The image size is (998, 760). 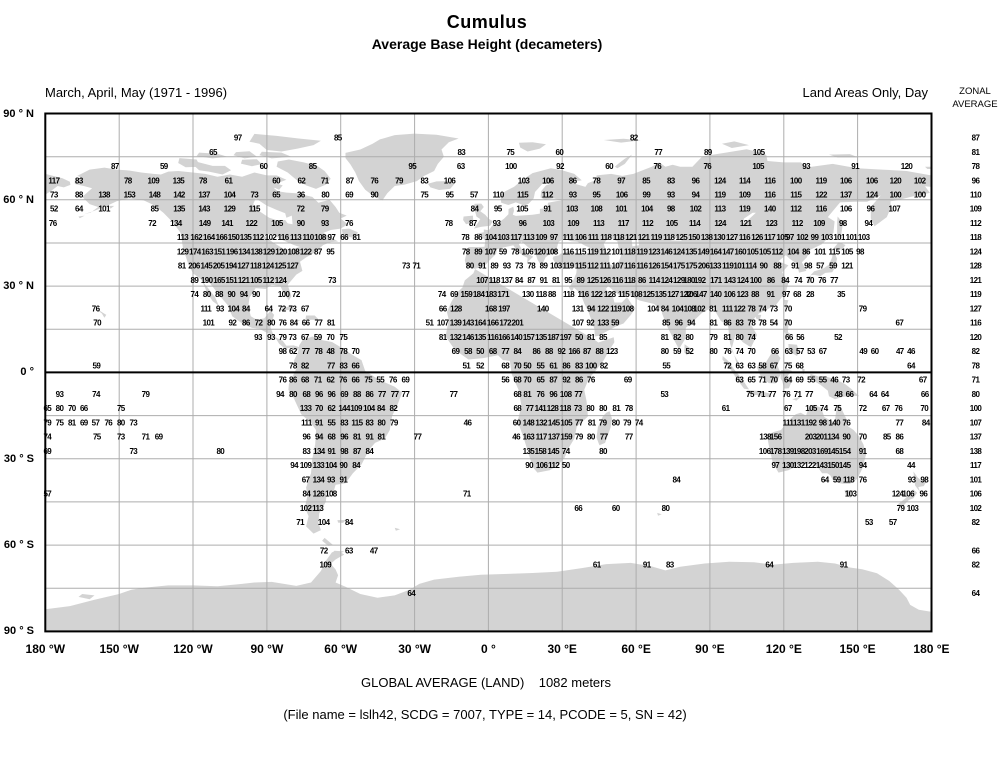 I want to click on svg-text: 117, so click(x=54, y=180).